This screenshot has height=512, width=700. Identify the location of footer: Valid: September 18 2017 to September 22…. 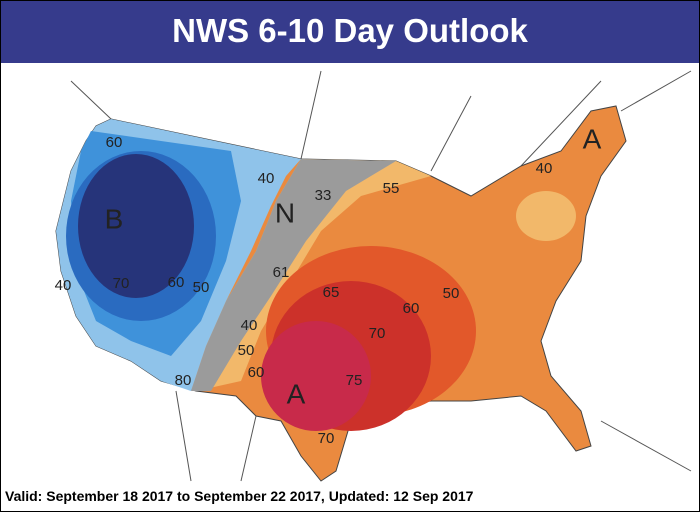
(239, 496).